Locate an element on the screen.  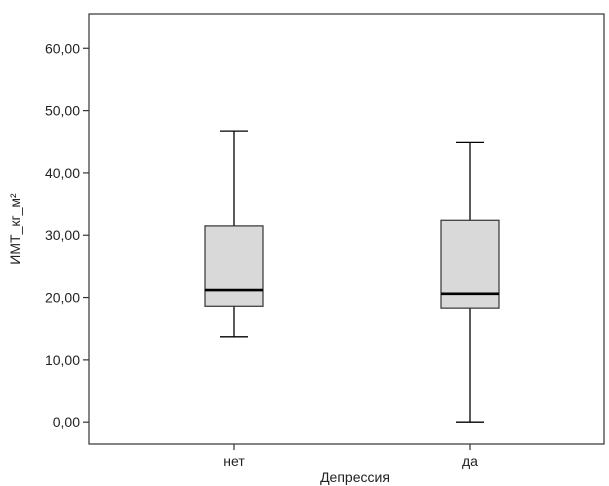
x-axis-title: Депрессия is located at coordinates (355, 477).